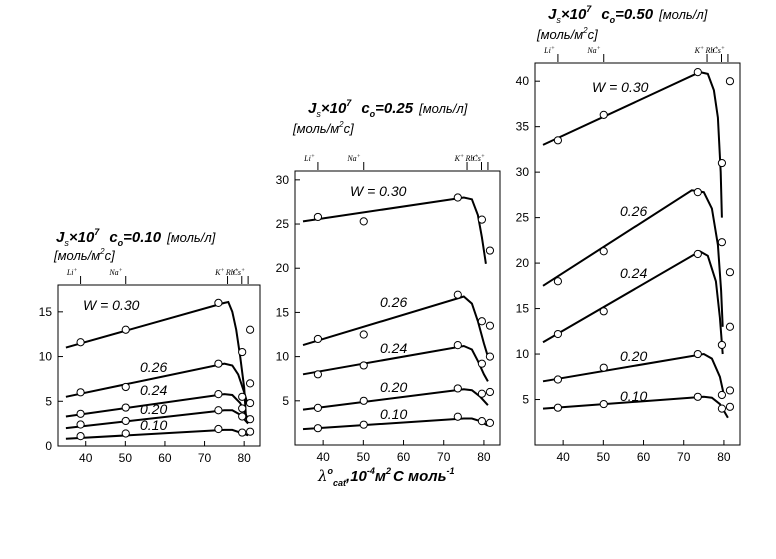 The height and width of the screenshot is (559, 776). I want to click on series-label: 0.10, so click(393, 414).